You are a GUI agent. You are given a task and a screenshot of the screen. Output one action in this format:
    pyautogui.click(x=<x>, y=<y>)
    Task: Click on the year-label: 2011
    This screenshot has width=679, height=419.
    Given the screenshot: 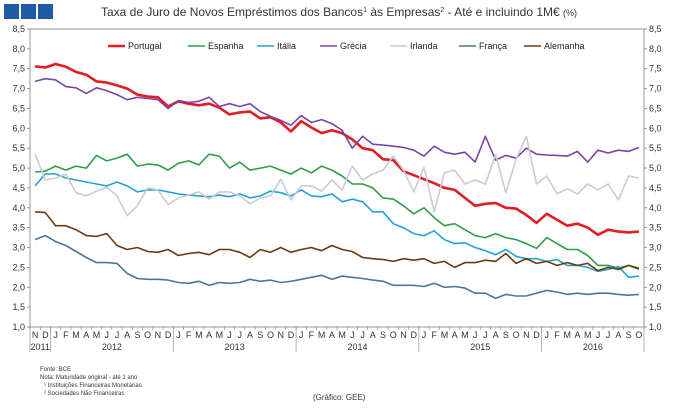 What is the action you would take?
    pyautogui.click(x=40, y=347)
    